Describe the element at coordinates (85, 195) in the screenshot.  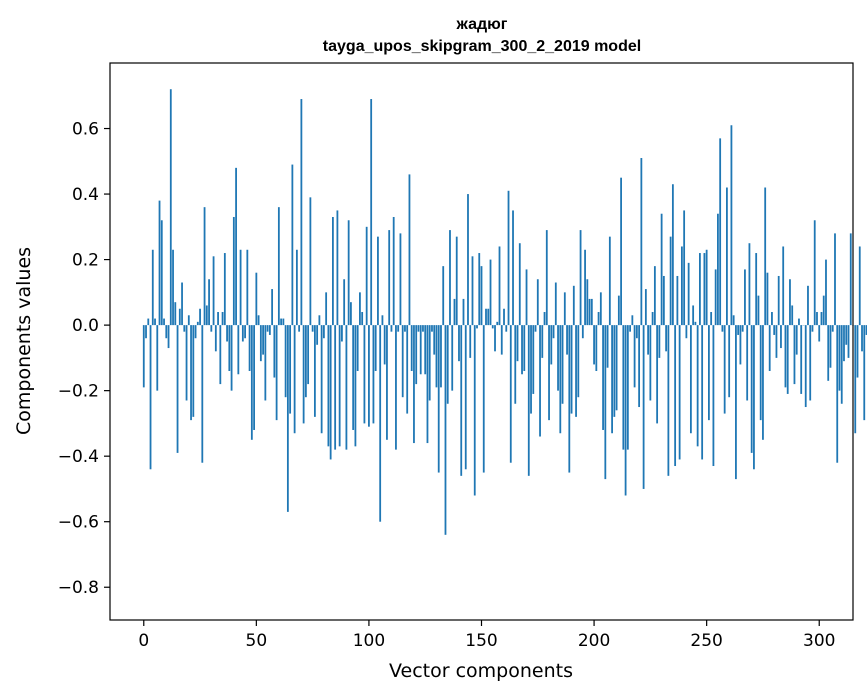
I see `y-tick-label: 0.4` at that location.